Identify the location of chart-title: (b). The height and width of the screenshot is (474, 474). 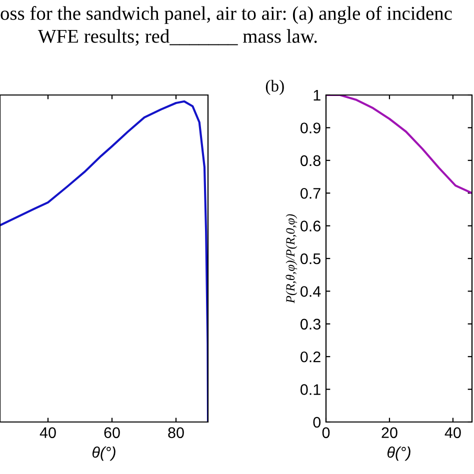
(275, 87).